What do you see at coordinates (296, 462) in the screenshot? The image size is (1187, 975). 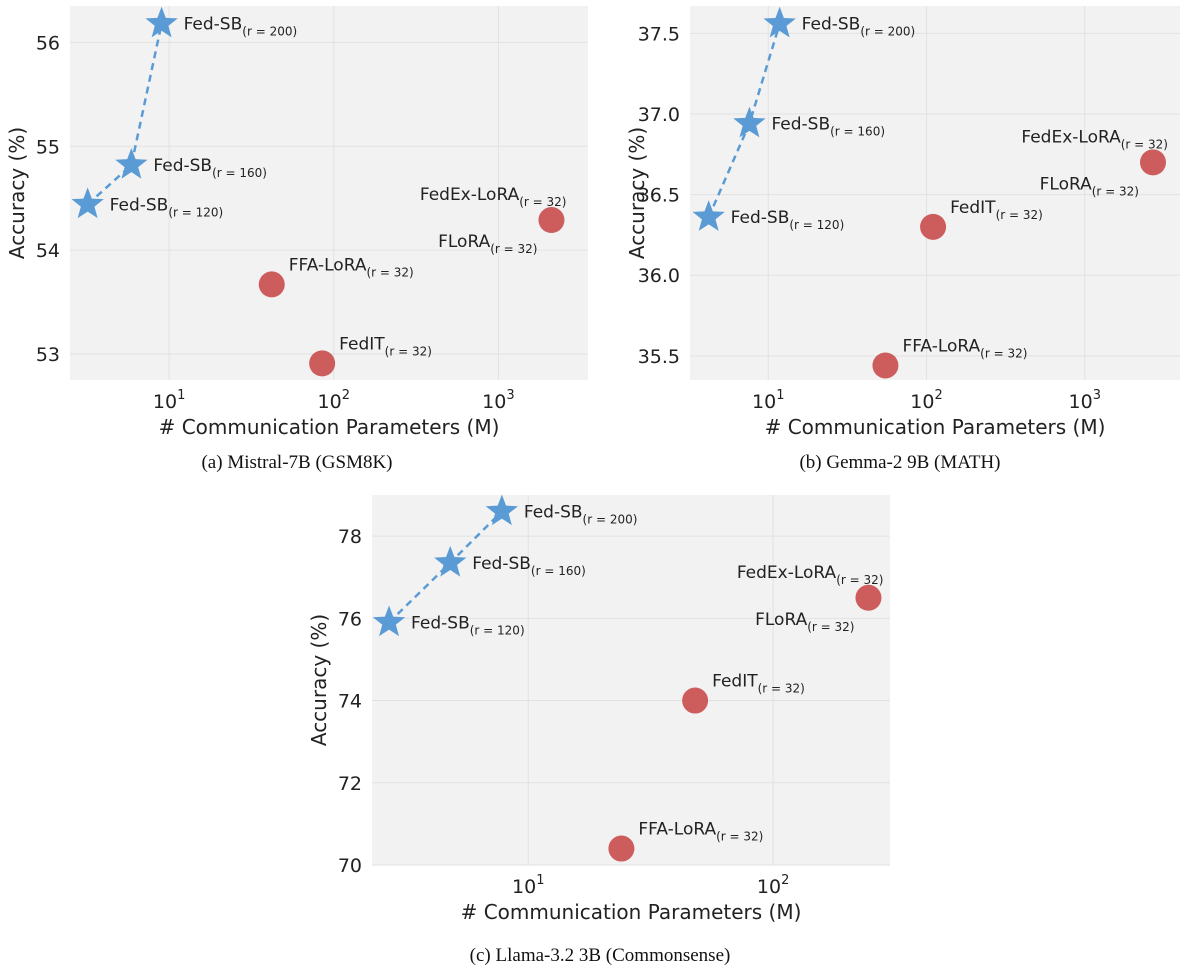 I see `figure-caption: (a) Mistral-7B (GSM8K)` at bounding box center [296, 462].